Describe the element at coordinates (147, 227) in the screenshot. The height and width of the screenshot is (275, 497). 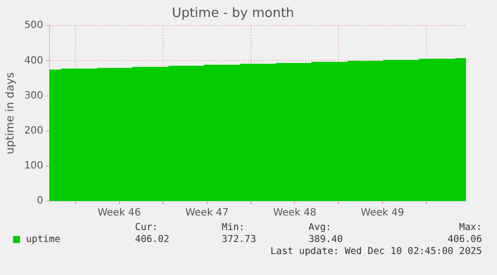
I see `text: Cur:` at that location.